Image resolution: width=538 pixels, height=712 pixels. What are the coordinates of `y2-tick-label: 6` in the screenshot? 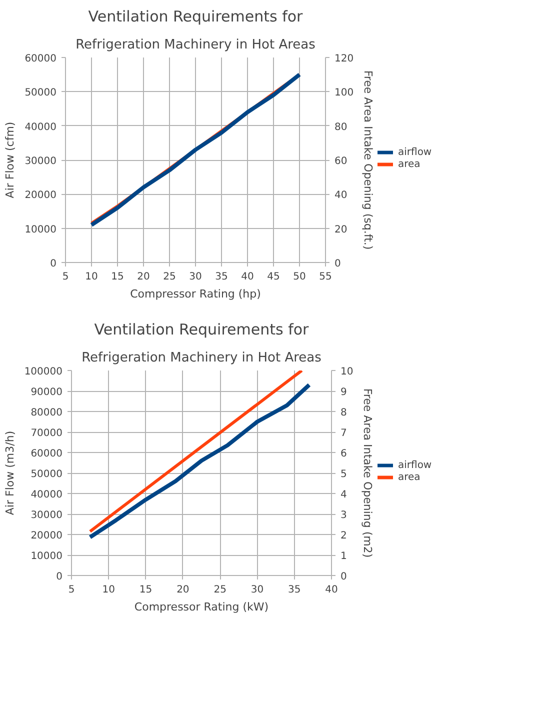 It's located at (343, 454).